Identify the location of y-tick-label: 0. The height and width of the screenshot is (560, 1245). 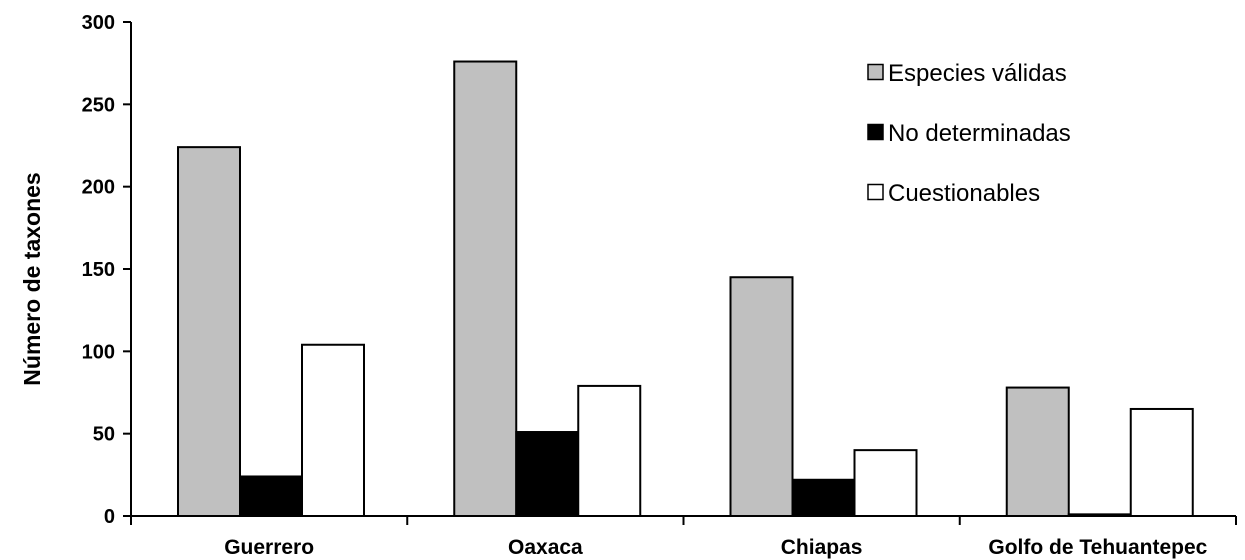
(109, 517).